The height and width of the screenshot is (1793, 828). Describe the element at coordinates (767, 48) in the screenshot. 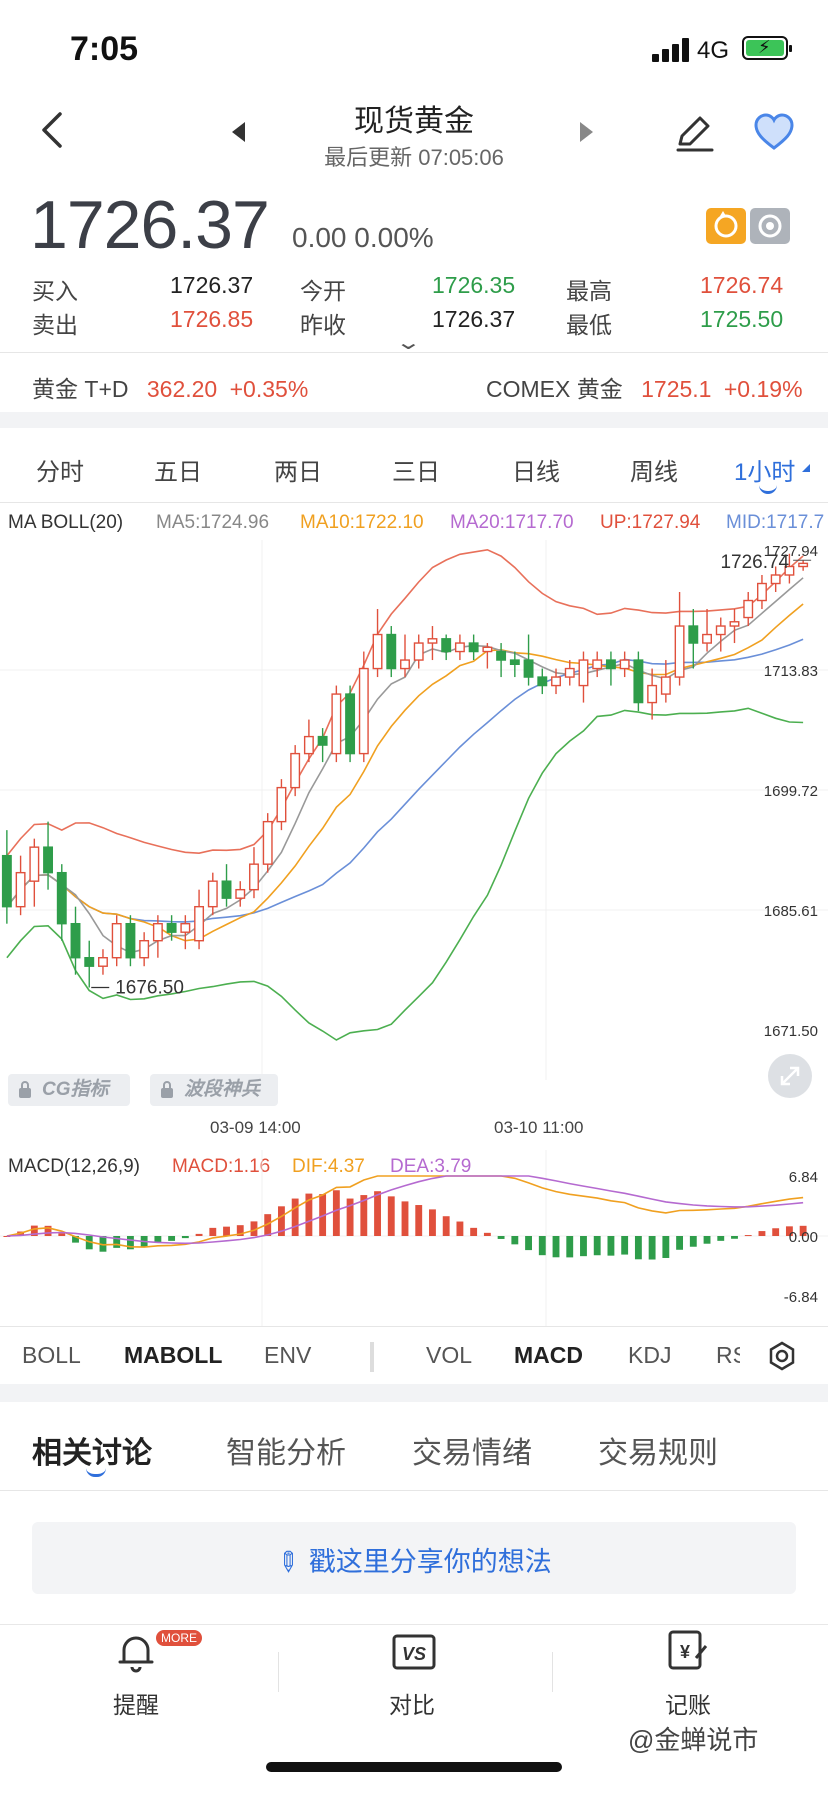

I see `battery-icon: ⚡` at that location.